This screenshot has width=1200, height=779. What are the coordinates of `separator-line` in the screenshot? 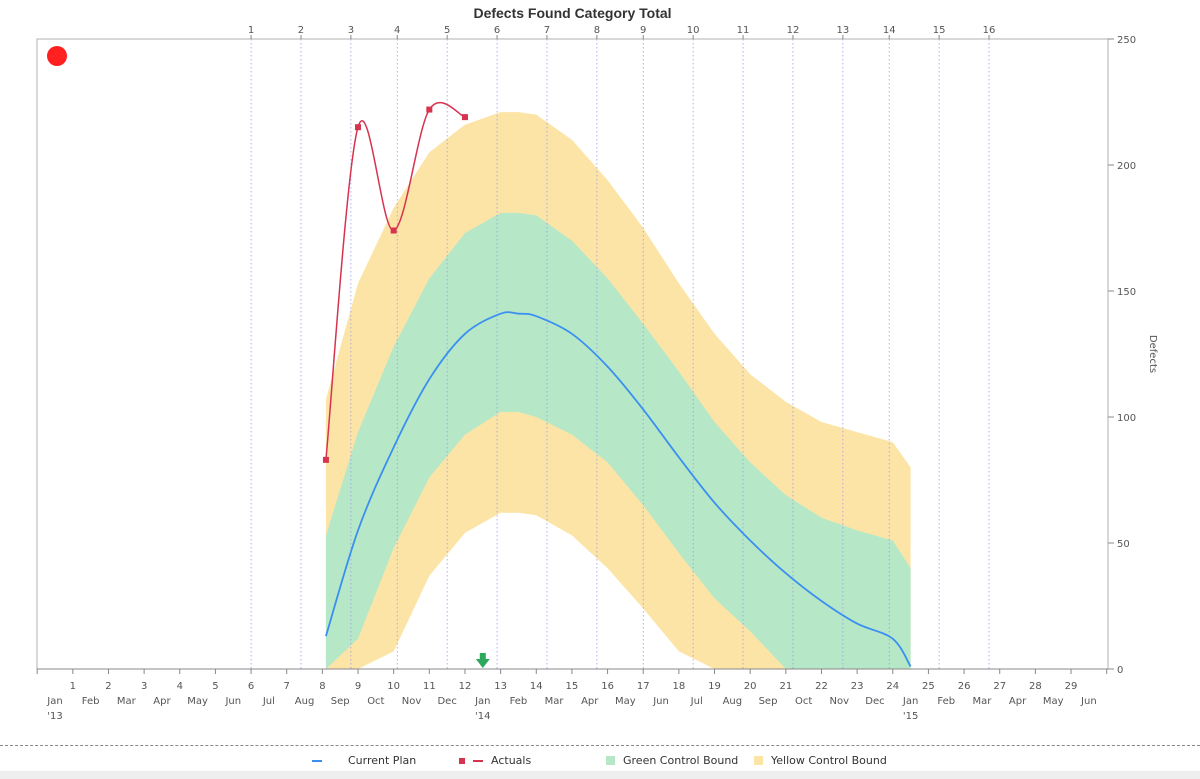 It's located at (600, 745).